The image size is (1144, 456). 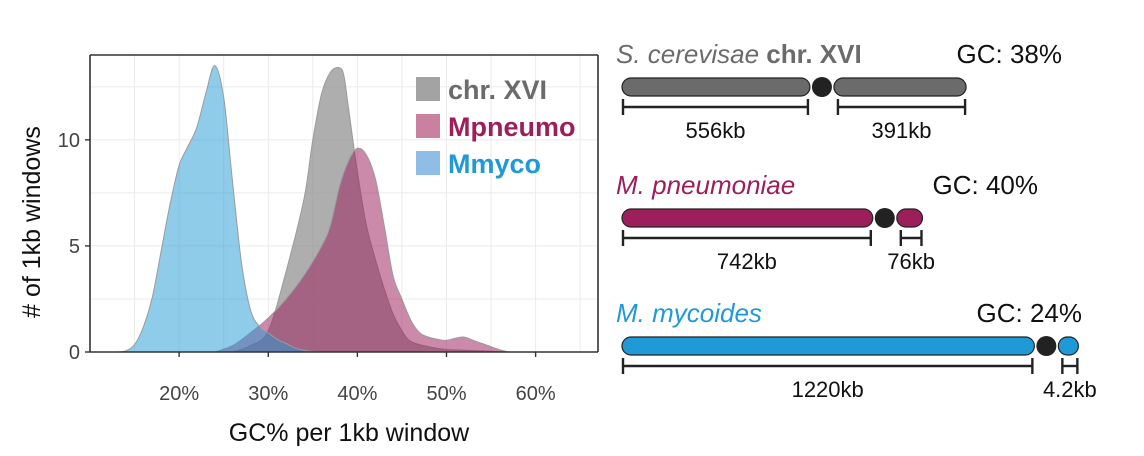 I want to click on legend-label-mpneumo: Mpneumo, so click(x=512, y=127).